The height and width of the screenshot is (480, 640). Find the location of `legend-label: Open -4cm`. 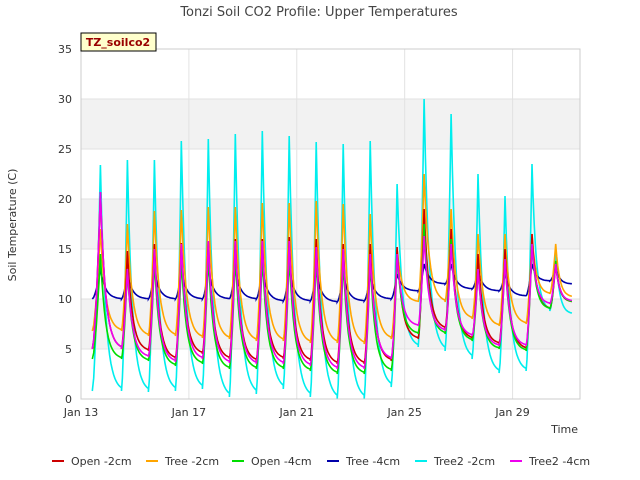

legend-label: Open -4cm is located at coordinates (281, 461).